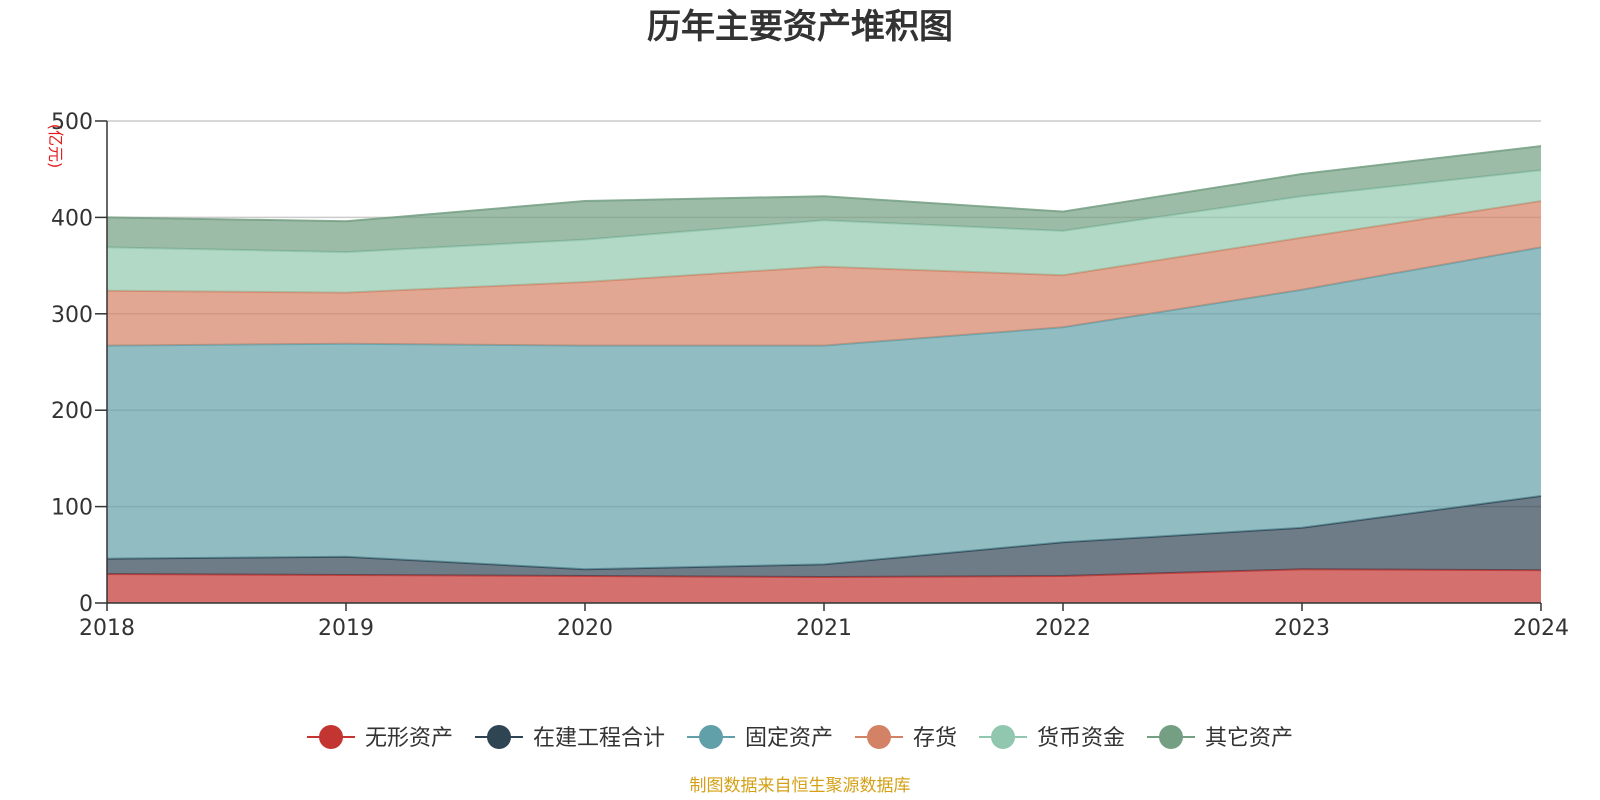 Image resolution: width=1600 pixels, height=800 pixels. I want to click on y-tick-label: 0, so click(86, 604).